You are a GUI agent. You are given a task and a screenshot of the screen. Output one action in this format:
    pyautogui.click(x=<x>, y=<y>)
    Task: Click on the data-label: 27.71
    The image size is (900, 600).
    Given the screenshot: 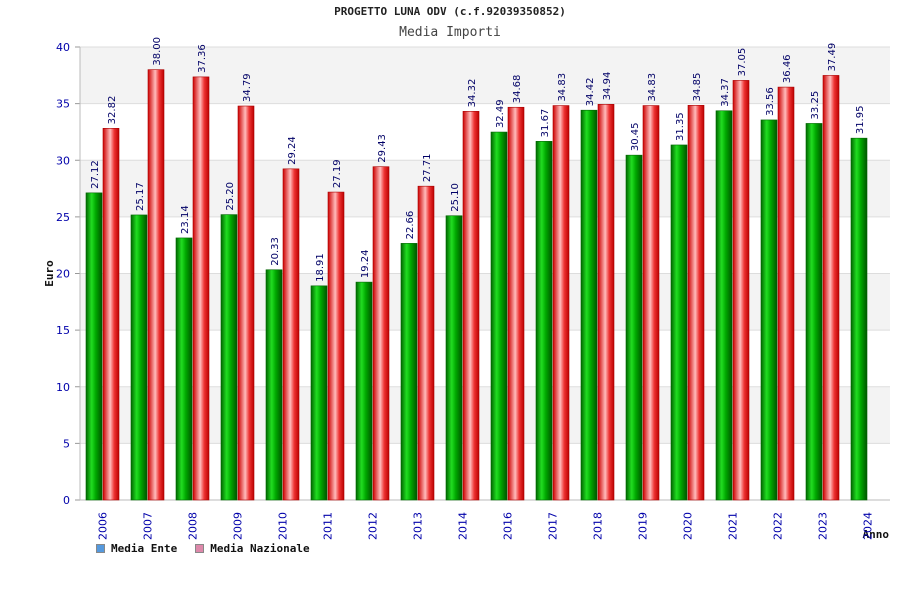 What is the action you would take?
    pyautogui.click(x=427, y=168)
    